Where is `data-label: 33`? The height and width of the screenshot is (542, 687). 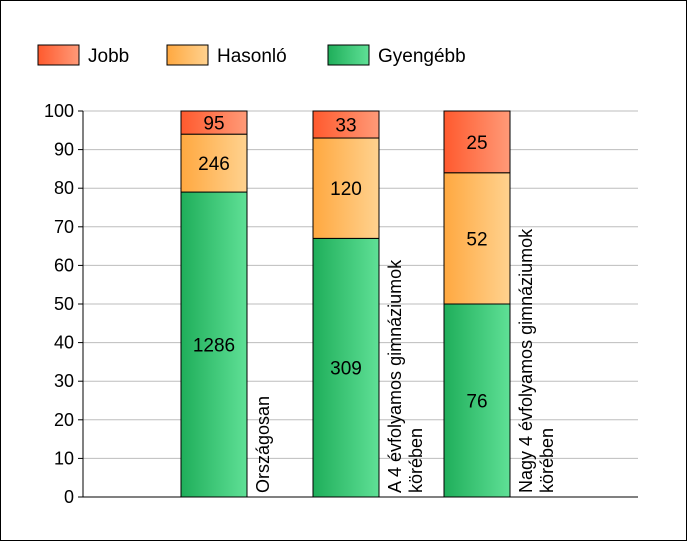
data-label: 33 is located at coordinates (345, 126).